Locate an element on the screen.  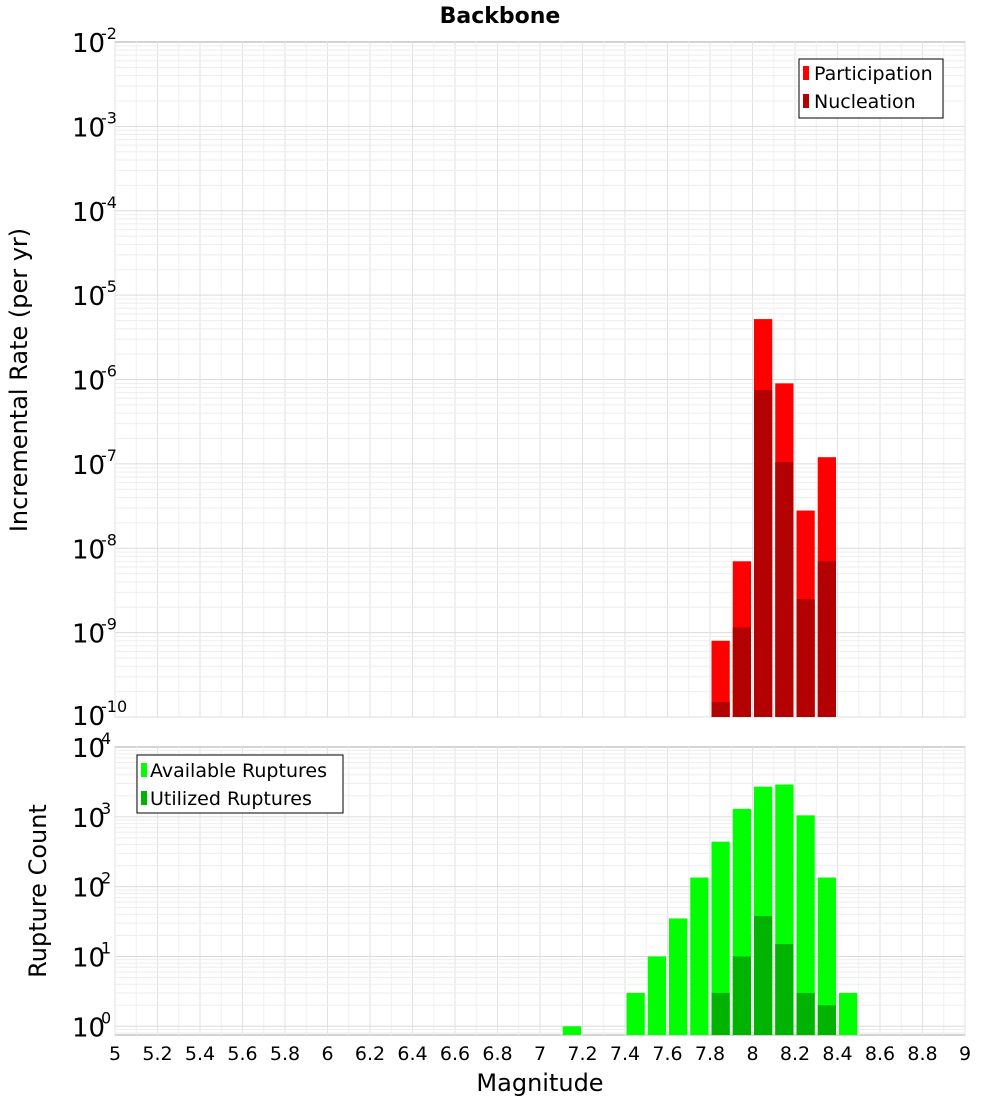
x-tick-label: 8.8 is located at coordinates (922, 1054).